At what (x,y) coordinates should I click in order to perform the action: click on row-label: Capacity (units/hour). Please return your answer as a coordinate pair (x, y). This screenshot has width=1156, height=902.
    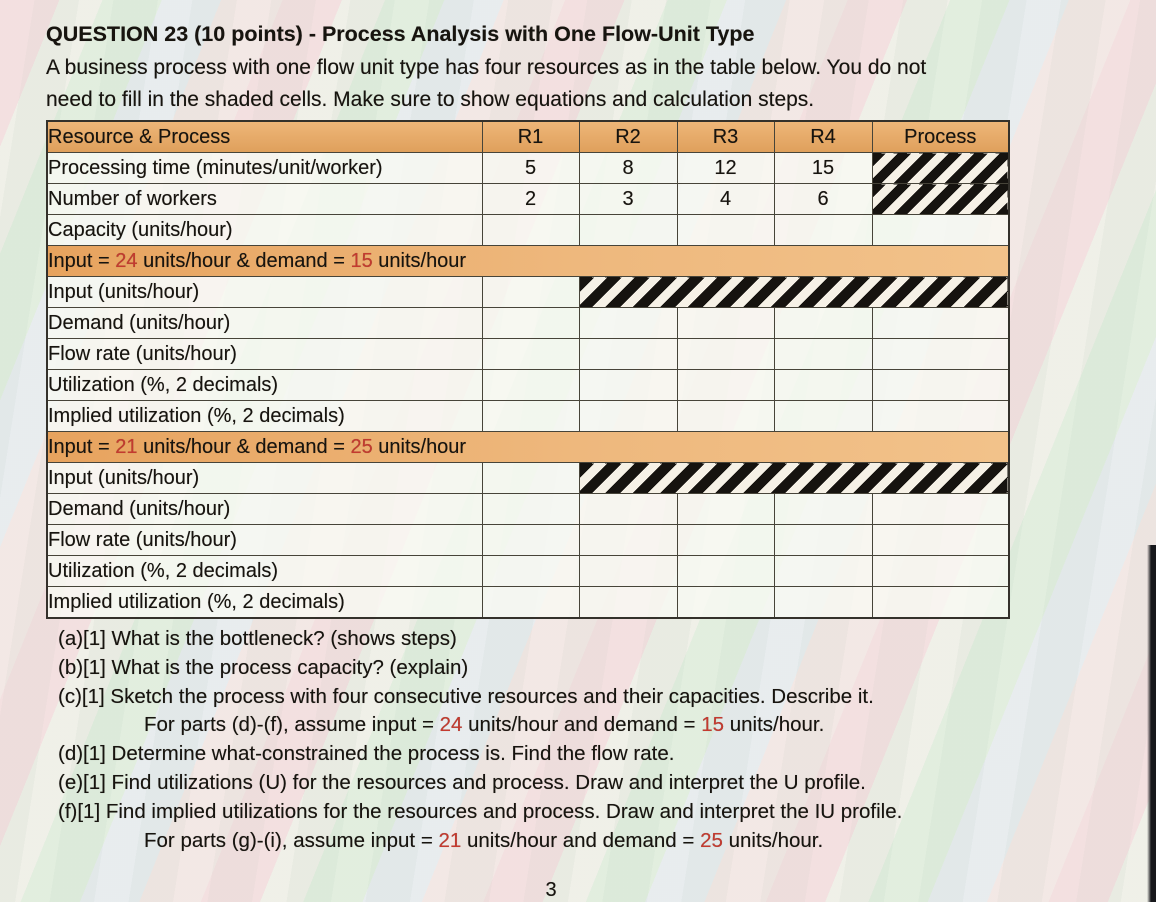
    Looking at the image, I should click on (264, 230).